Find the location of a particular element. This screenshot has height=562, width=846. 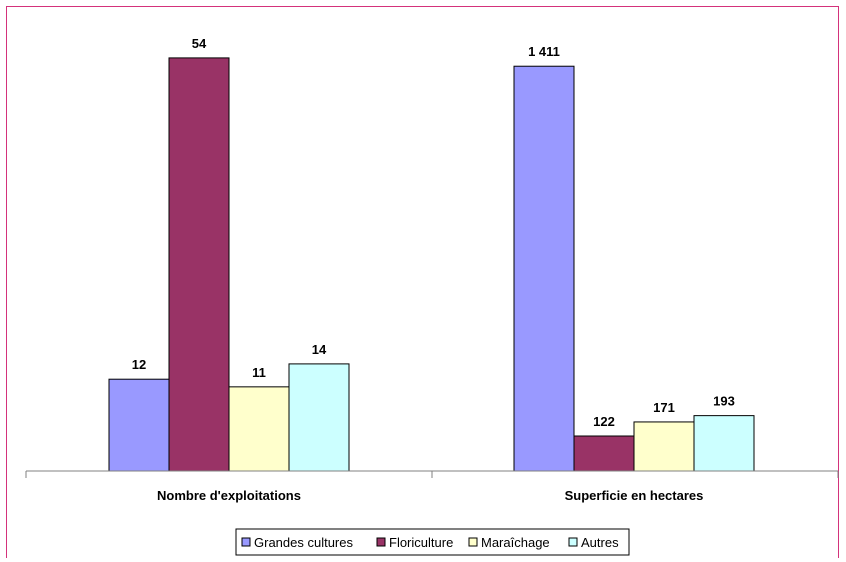

legend-swatch-floriculture is located at coordinates (381, 542).